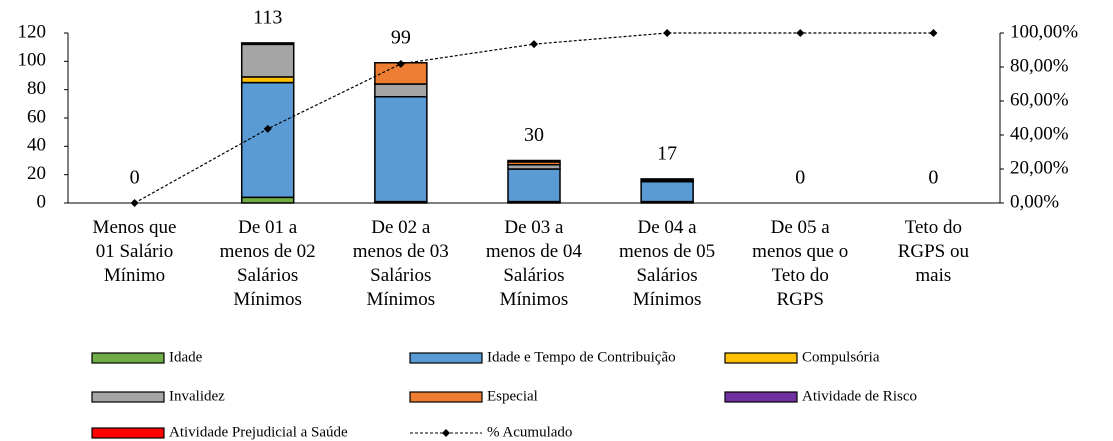 The image size is (1113, 441). Describe the element at coordinates (667, 263) in the screenshot. I see `x-tick-label: De 04 a menos de 05 Salários Mínimos` at that location.